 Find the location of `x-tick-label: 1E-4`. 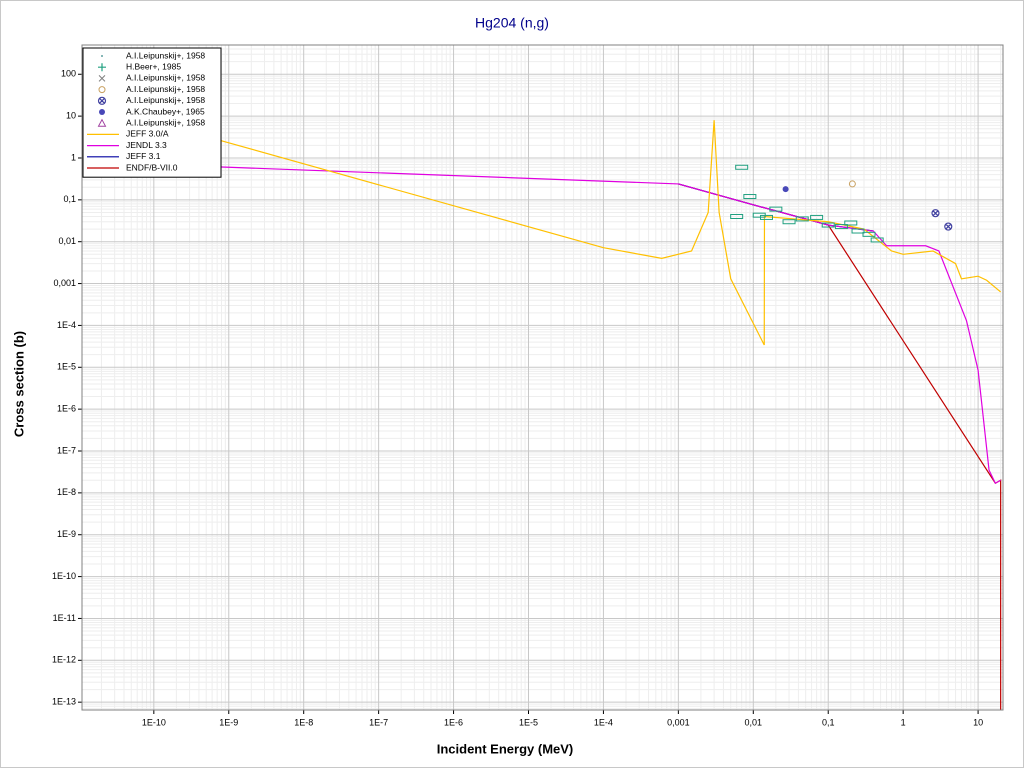

x-tick-label: 1E-4 is located at coordinates (603, 722).